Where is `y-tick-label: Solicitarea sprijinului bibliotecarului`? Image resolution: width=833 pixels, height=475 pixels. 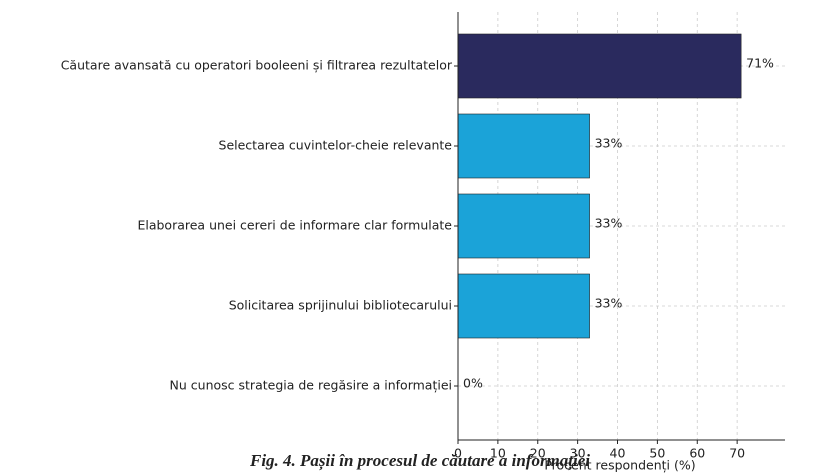
y-tick-label: Solicitarea sprijinului bibliotecarului is located at coordinates (340, 305).